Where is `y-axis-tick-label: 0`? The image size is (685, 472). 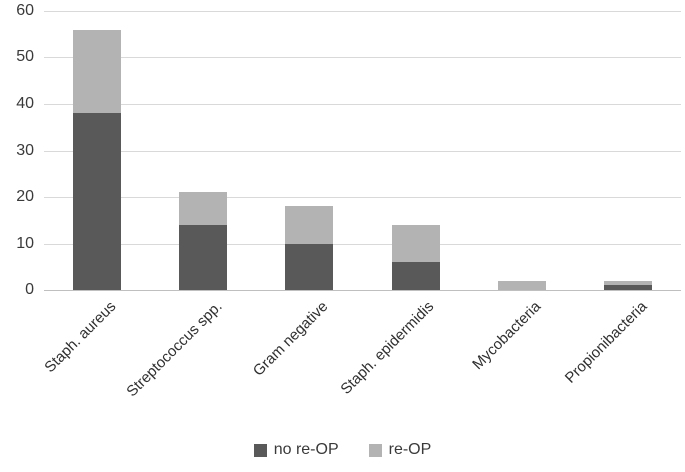
y-axis-tick-label: 0 is located at coordinates (29, 289).